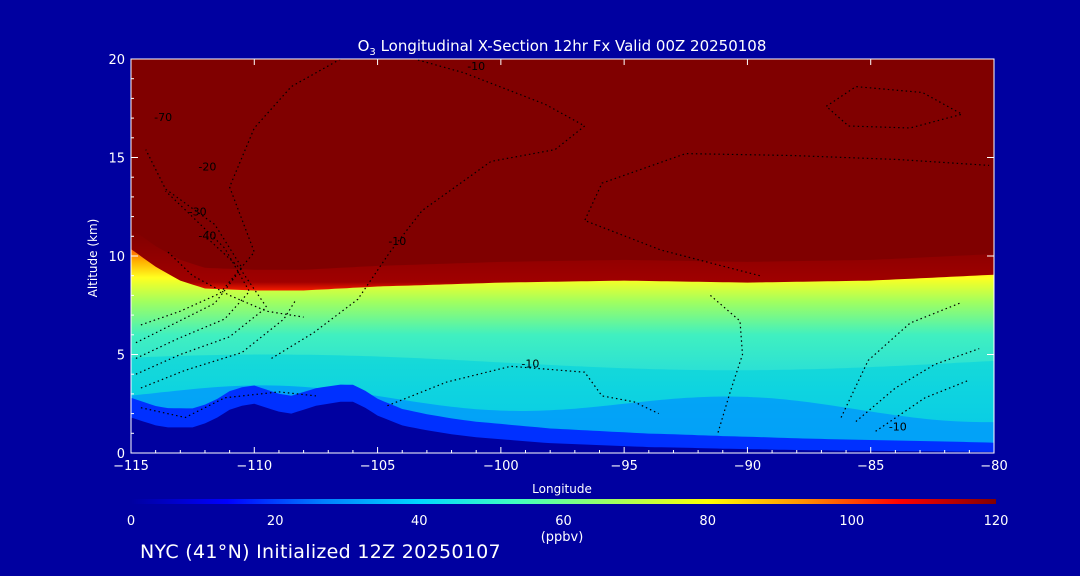 The image size is (1080, 576). What do you see at coordinates (419, 521) in the screenshot?
I see `colorbar-tick-label-2: 40` at bounding box center [419, 521].